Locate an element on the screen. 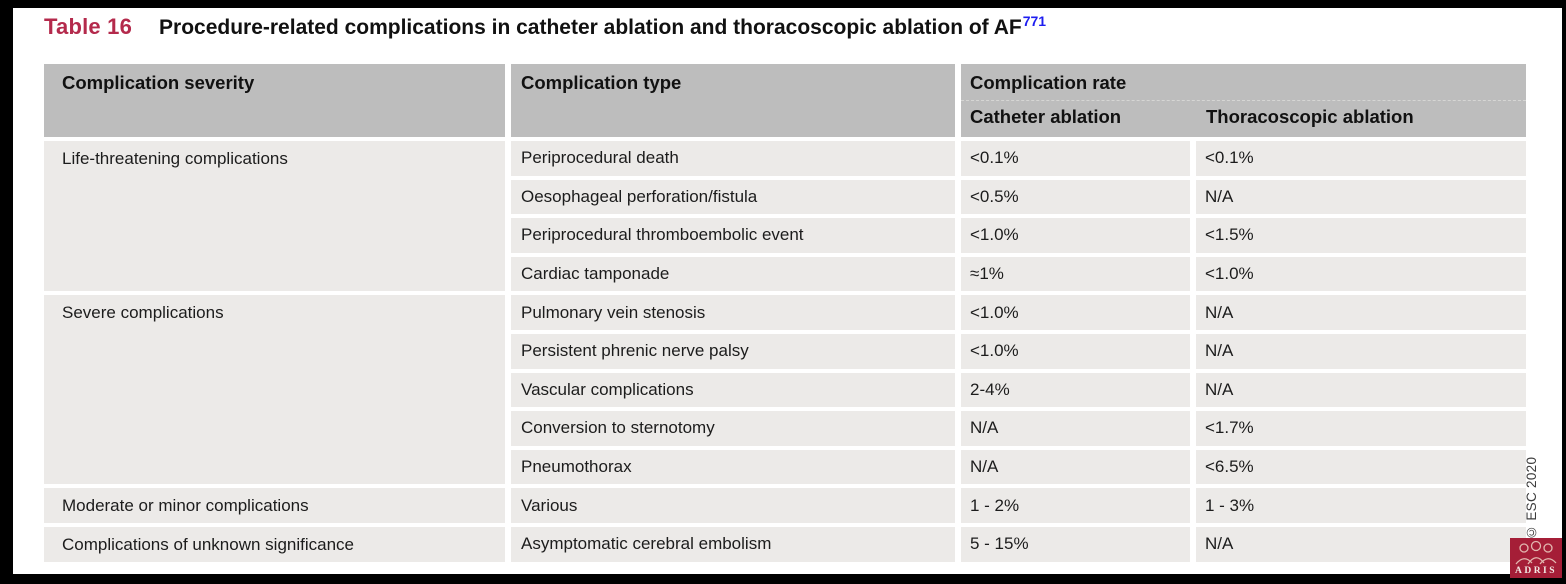 This screenshot has width=1566, height=584. catheter-rate-cell: <0.5% is located at coordinates (1075, 197).